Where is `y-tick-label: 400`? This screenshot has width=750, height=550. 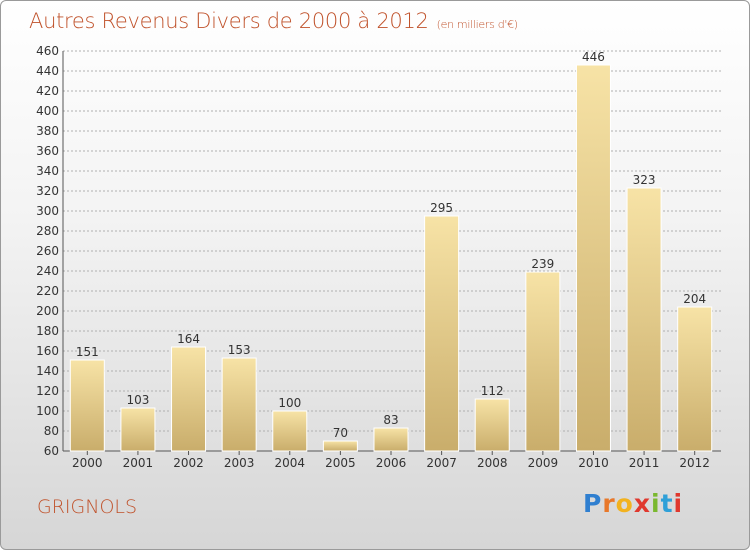
y-tick-label: 400 is located at coordinates (47, 111).